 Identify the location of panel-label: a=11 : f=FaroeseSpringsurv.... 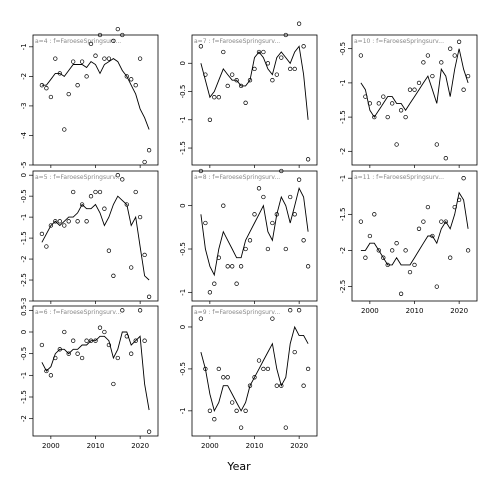
(399, 177).